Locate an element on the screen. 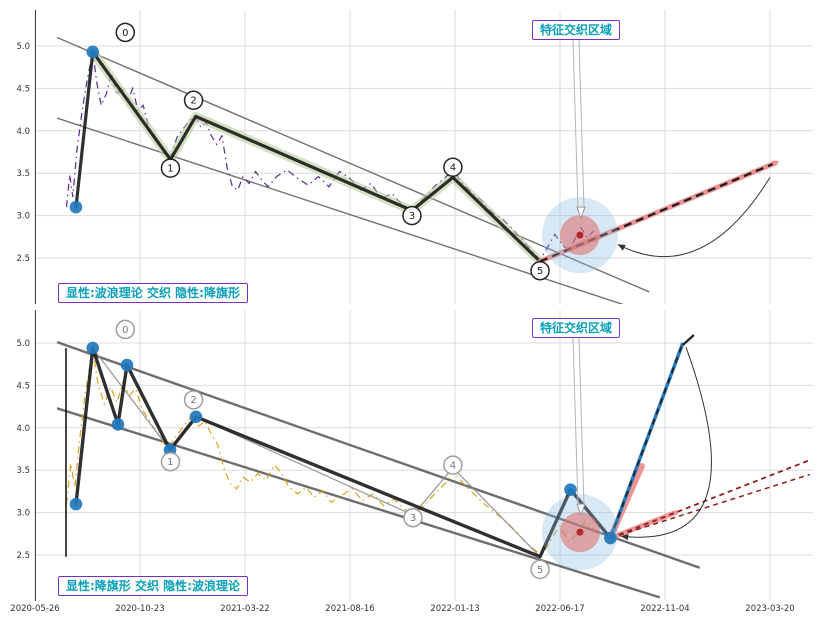  x-tick-label: 2021-03-22 is located at coordinates (244, 609).